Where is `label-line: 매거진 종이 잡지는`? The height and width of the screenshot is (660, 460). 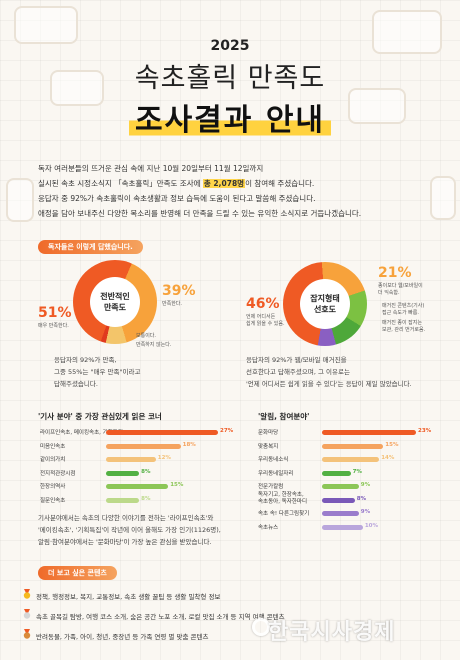 label-line: 매거진 종이 잡지는 is located at coordinates (402, 323).